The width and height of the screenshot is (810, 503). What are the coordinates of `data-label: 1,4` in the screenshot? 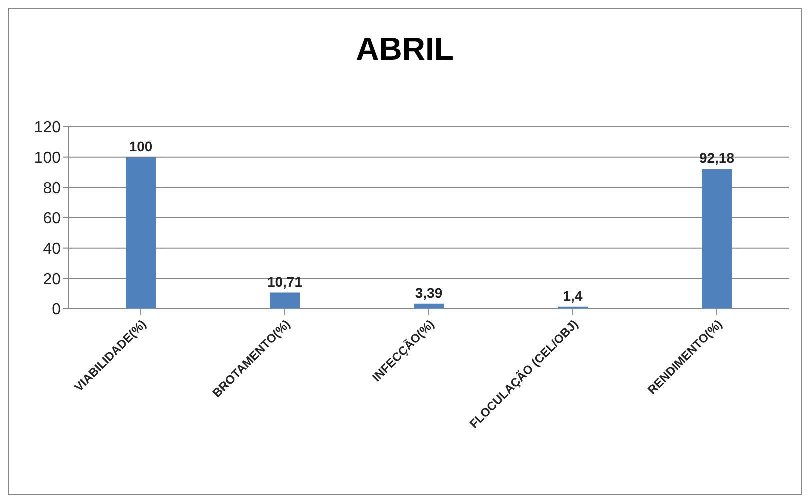 It's located at (573, 296).